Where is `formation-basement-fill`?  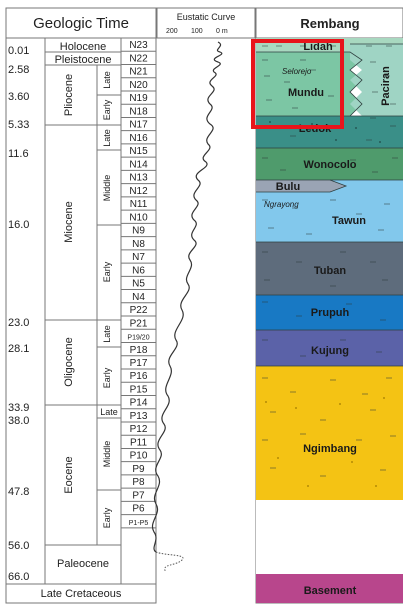 formation-basement-fill is located at coordinates (329, 588).